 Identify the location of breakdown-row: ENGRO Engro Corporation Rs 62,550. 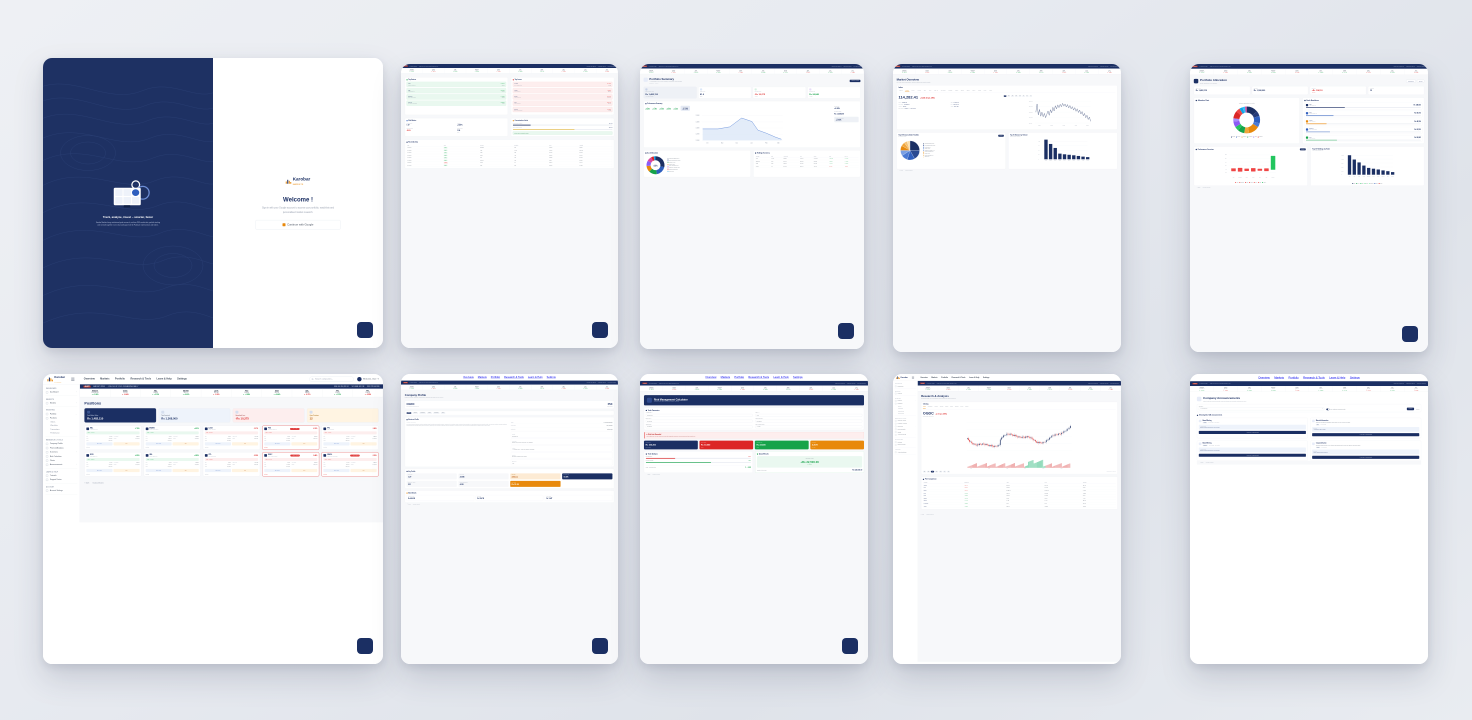
(1363, 130).